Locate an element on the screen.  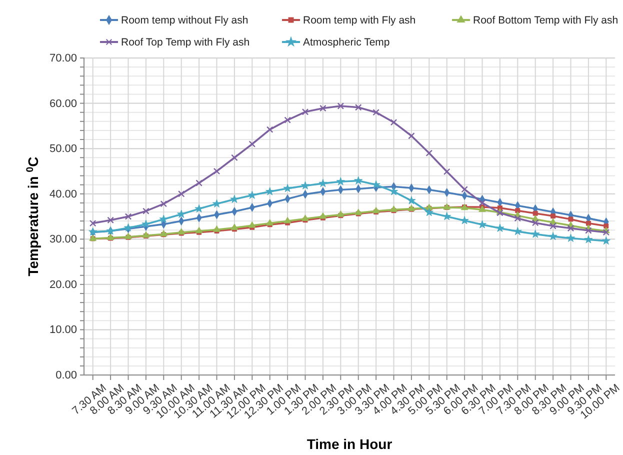
x-axis-title: Time in Hour is located at coordinates (349, 444).